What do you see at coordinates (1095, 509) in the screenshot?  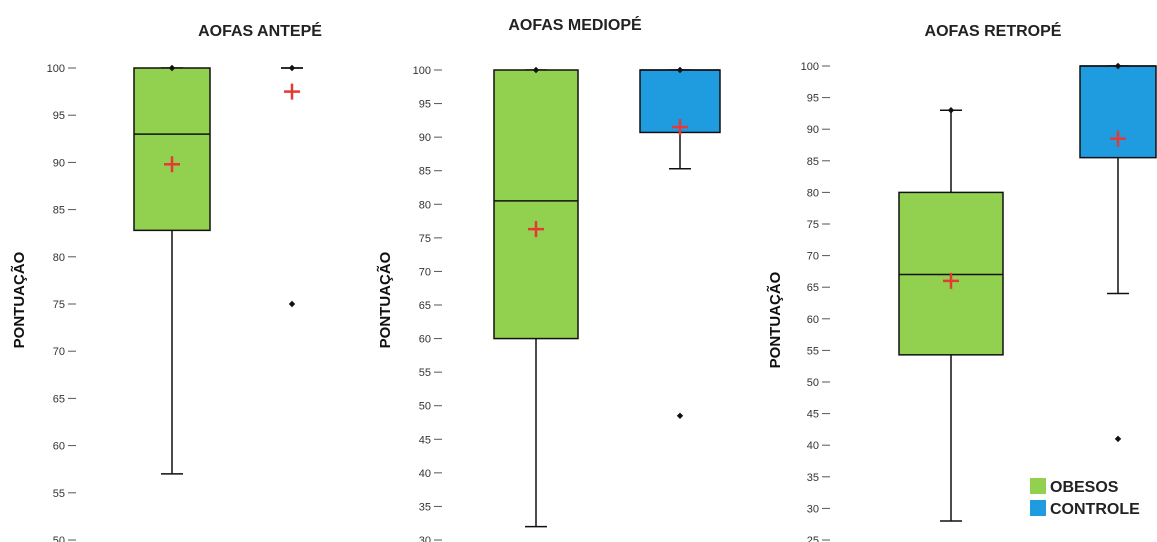 I see `legend-label-controle: CONTROLE` at bounding box center [1095, 509].